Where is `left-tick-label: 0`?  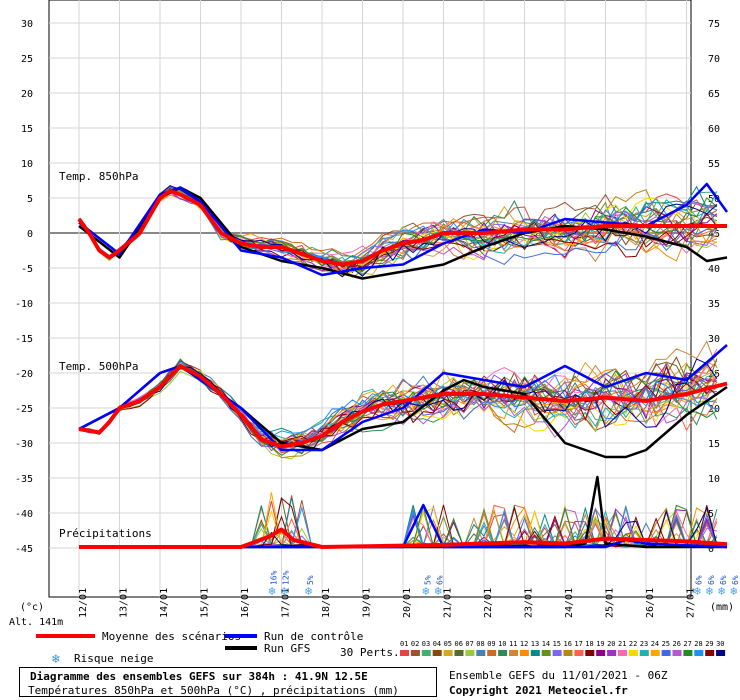 left-tick-label: 0 is located at coordinates (30, 234).